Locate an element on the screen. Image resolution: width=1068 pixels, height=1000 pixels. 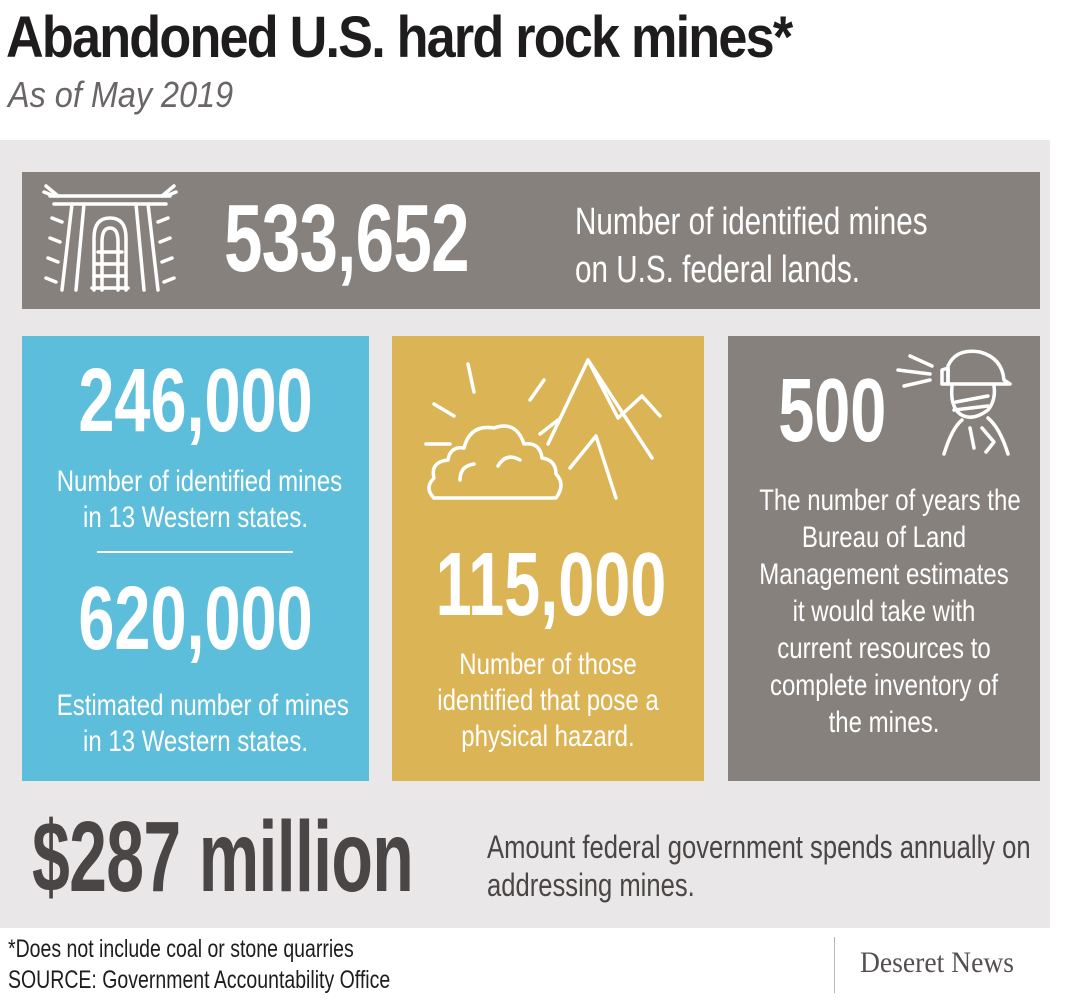
collapsing-mountain-icon is located at coordinates (543, 429).